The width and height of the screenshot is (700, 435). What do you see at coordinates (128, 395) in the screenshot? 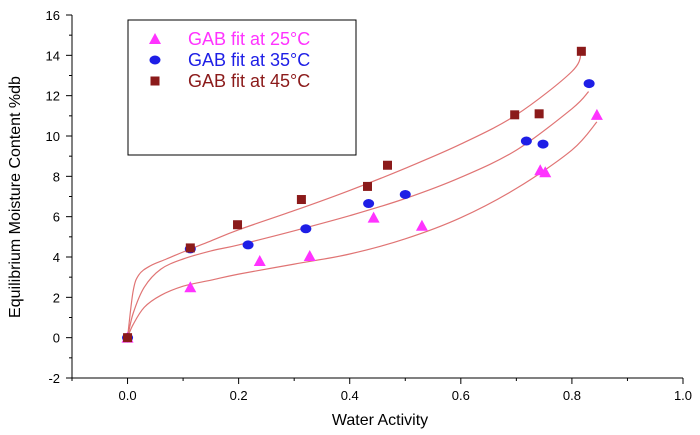
I see `x-tick-label: 0.0` at bounding box center [128, 395].